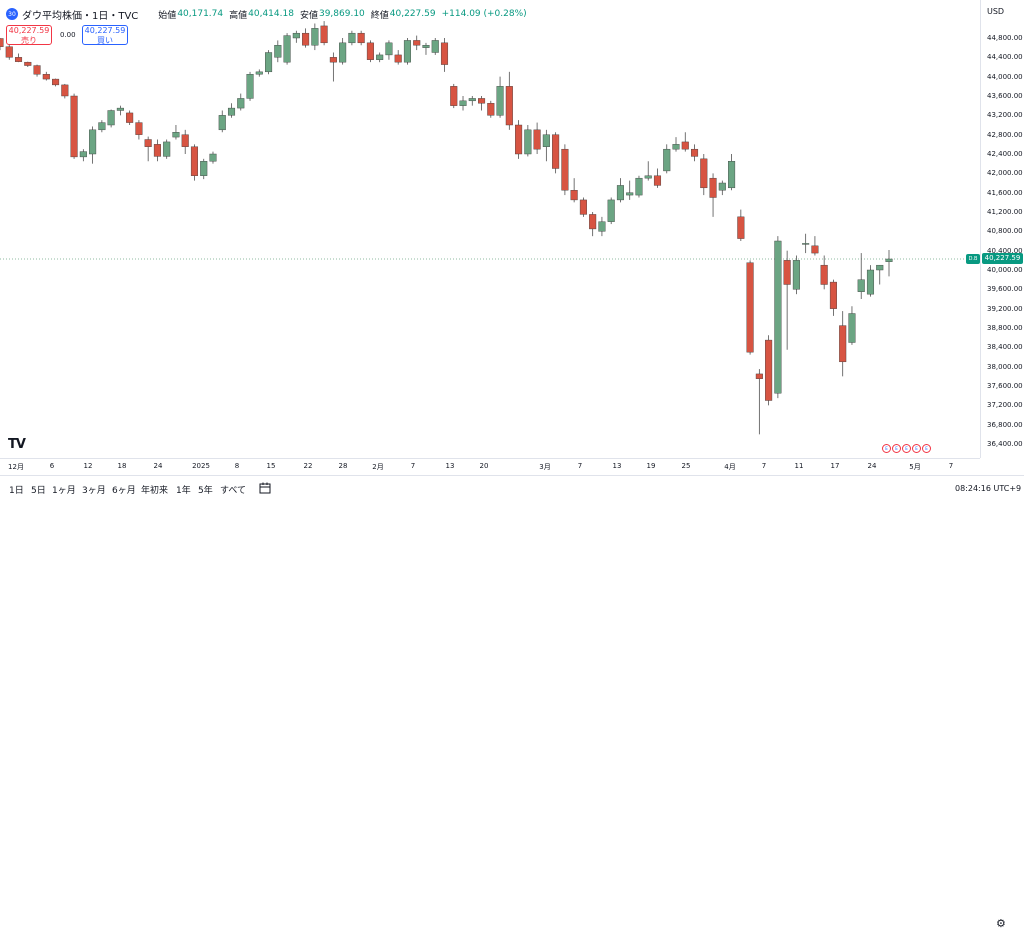 The image size is (1024, 930). Describe the element at coordinates (12, 14) in the screenshot. I see `symbol-badge: 30` at that location.